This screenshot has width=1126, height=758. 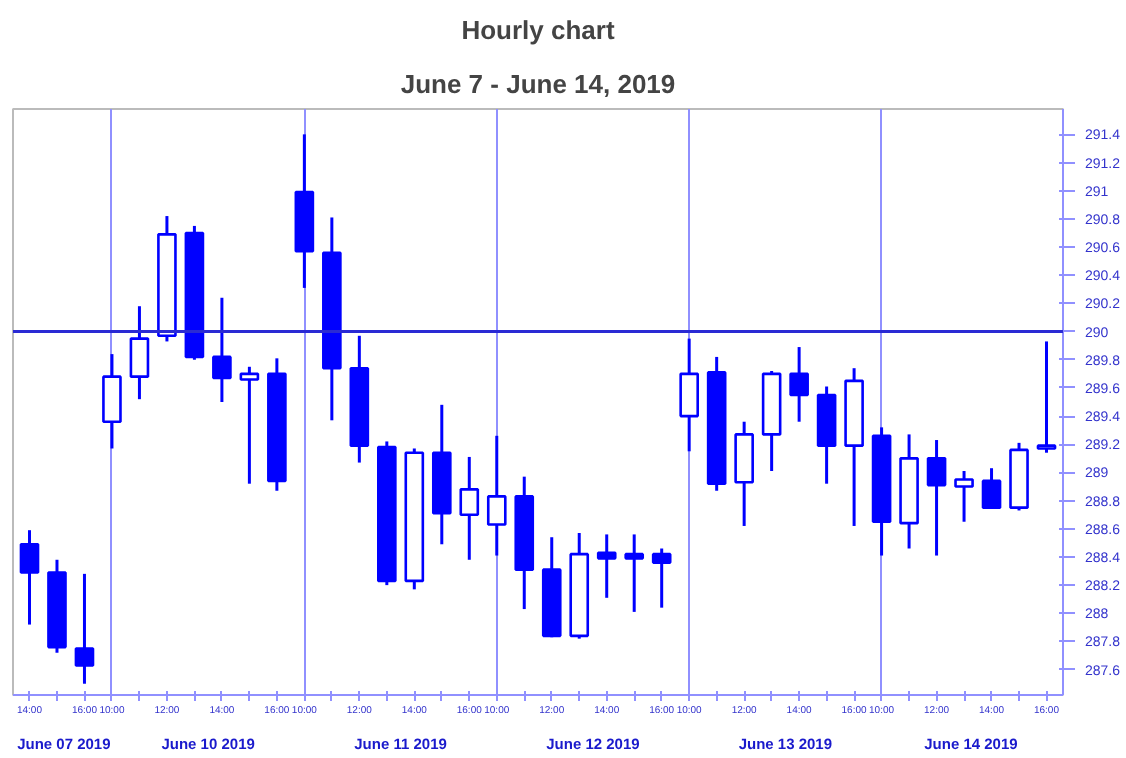 What do you see at coordinates (538, 84) in the screenshot?
I see `chart-subtitle: June 7 - June 14, 2019` at bounding box center [538, 84].